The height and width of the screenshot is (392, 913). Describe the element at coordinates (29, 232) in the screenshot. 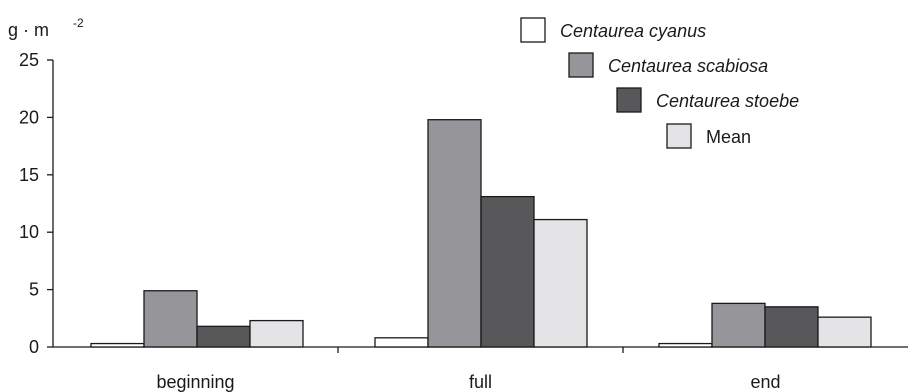

I see `y-tick-label: 10` at that location.